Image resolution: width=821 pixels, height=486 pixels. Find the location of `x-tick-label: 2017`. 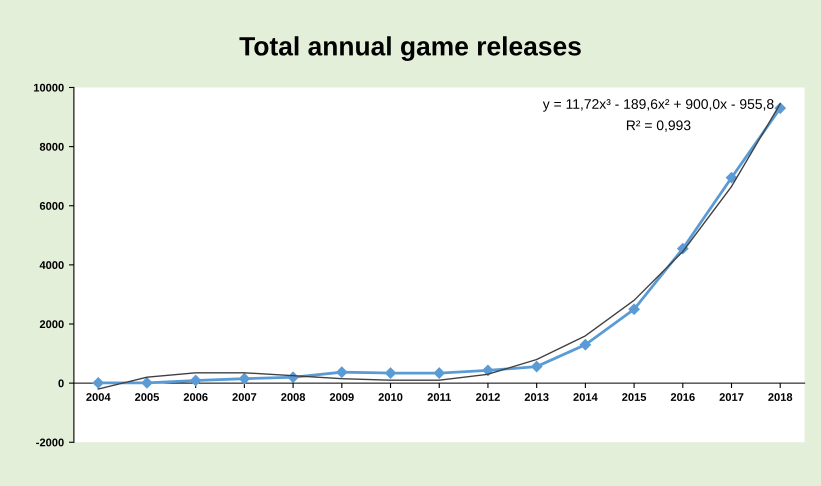

x-tick-label: 2017 is located at coordinates (732, 397).